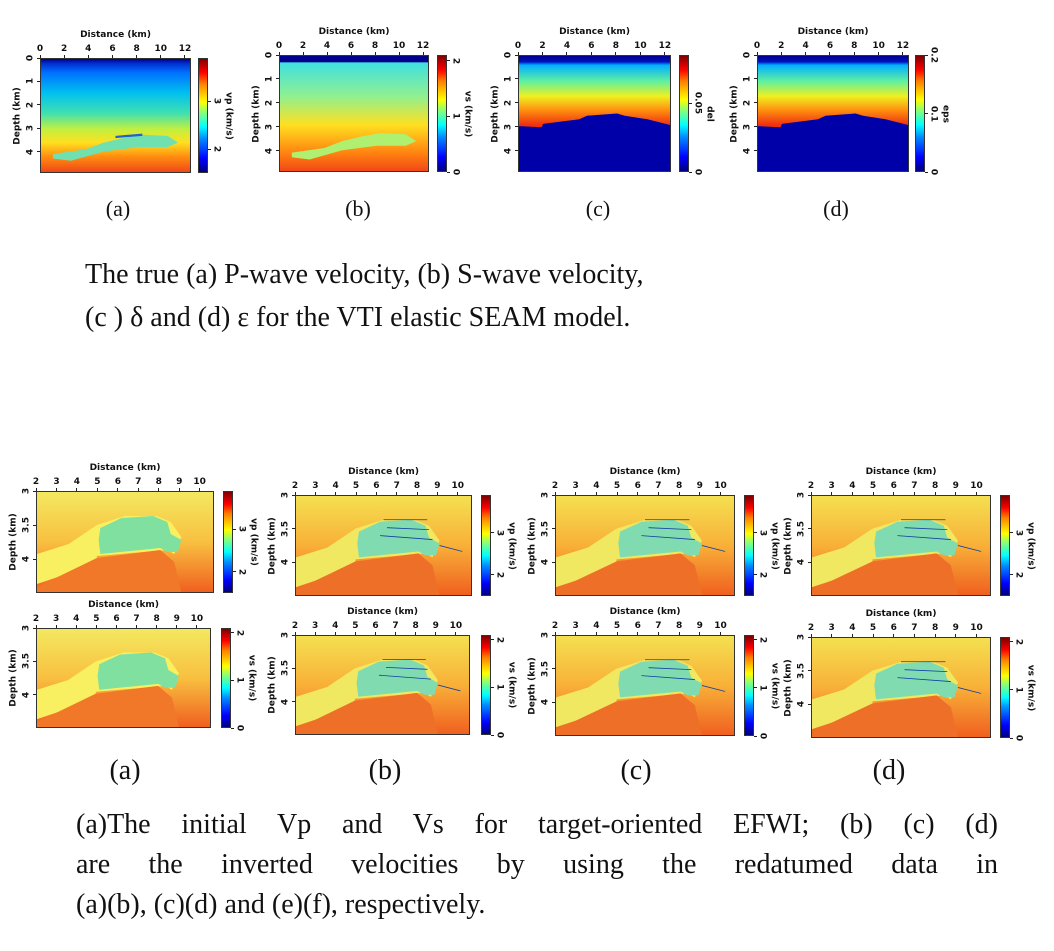 This screenshot has width=1054, height=951. I want to click on vs-inverted-d-panel, so click(901, 687).